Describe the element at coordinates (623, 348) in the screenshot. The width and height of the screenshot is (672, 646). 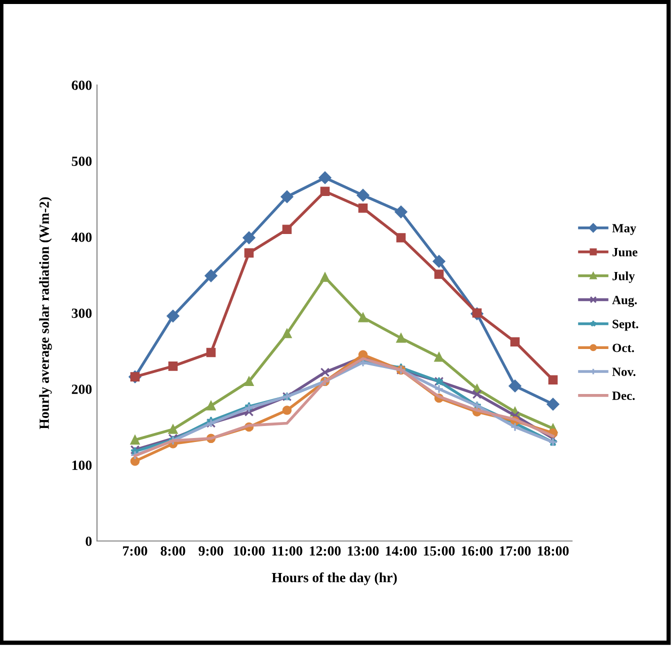
I see `legend-label: Oct.` at that location.